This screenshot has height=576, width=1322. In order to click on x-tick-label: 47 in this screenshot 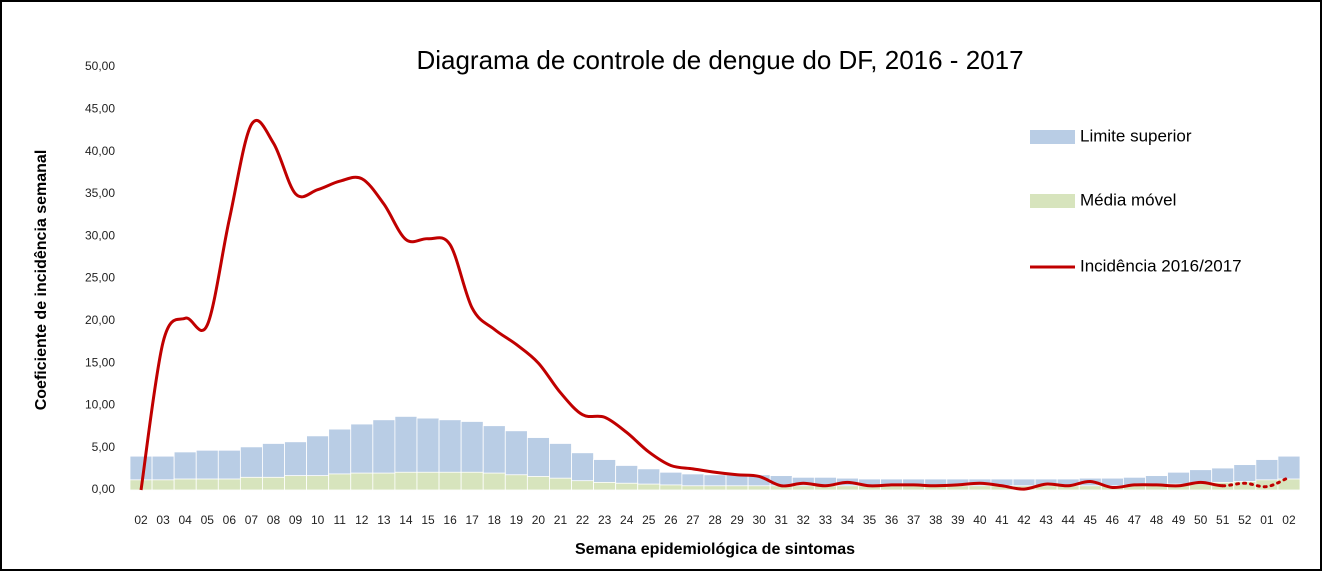, I will do `click(1135, 520)`.